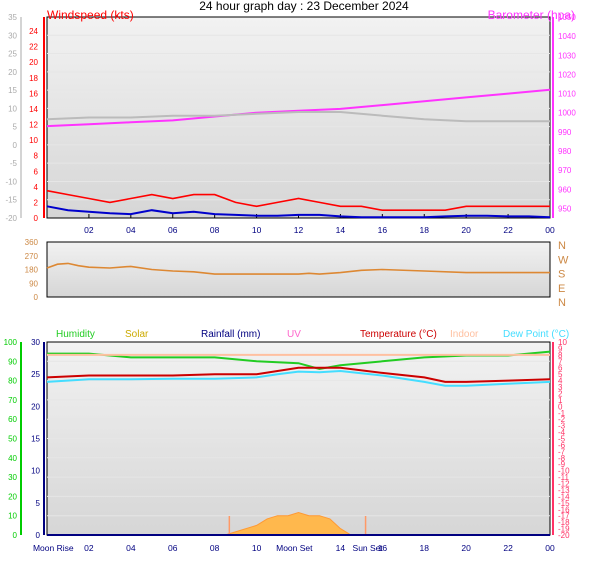 This screenshot has height=561, width=608. What do you see at coordinates (564, 529) in the screenshot?
I see `y-tick-label: -19` at bounding box center [564, 529].